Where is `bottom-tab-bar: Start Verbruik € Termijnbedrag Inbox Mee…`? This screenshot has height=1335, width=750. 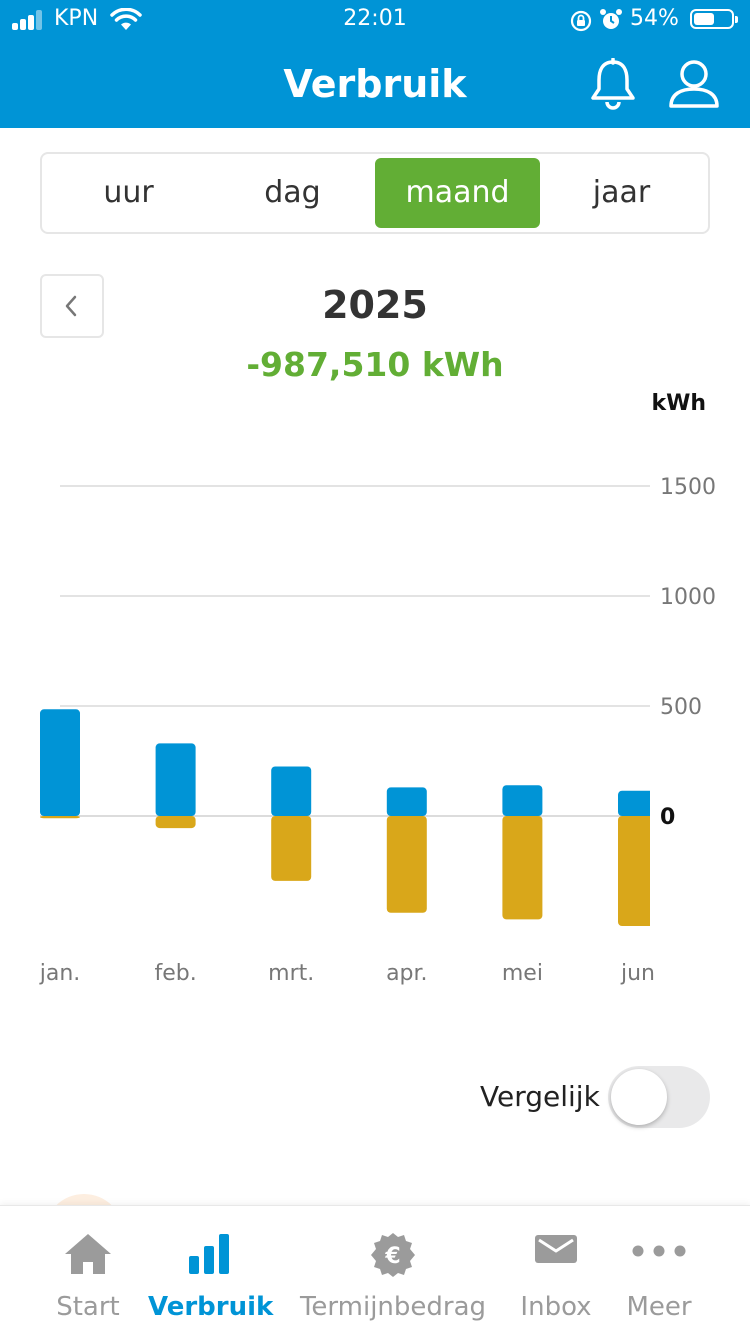 bottom-tab-bar: Start Verbruik € Termijnbedrag Inbox Mee… is located at coordinates (375, 1270).